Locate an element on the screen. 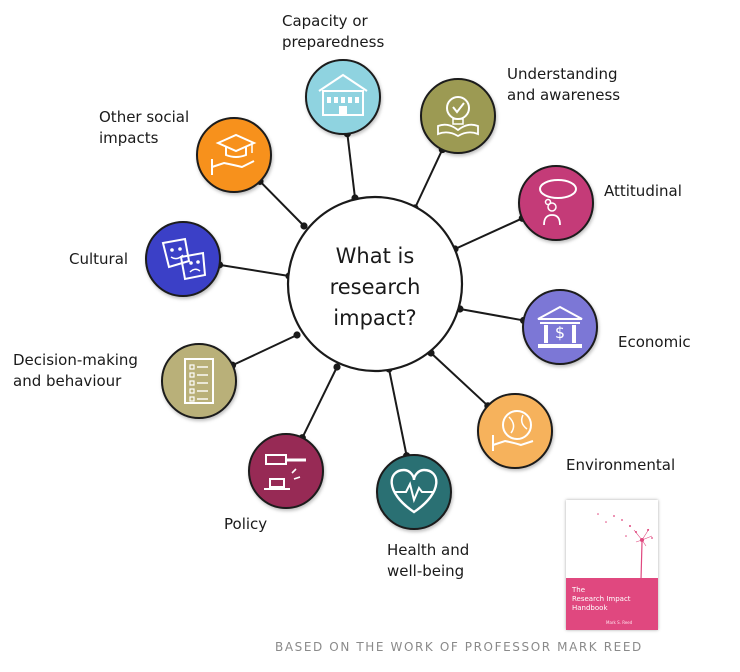 The image size is (740, 672). label-cultural: Cultural is located at coordinates (99, 259).